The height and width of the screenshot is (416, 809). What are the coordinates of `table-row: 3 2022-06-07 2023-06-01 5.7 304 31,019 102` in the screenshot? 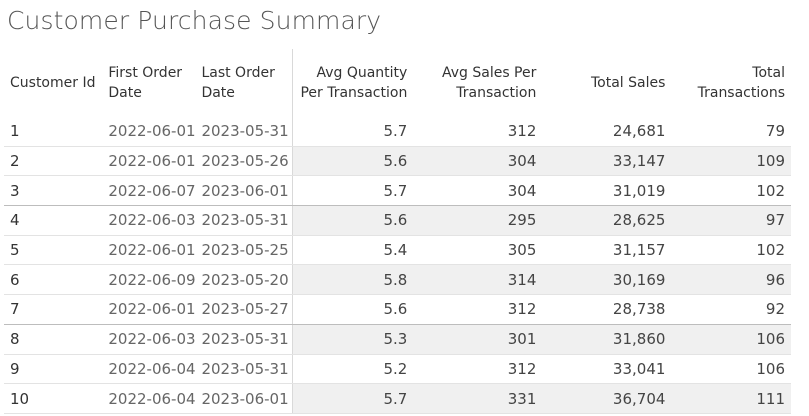 It's located at (397, 191).